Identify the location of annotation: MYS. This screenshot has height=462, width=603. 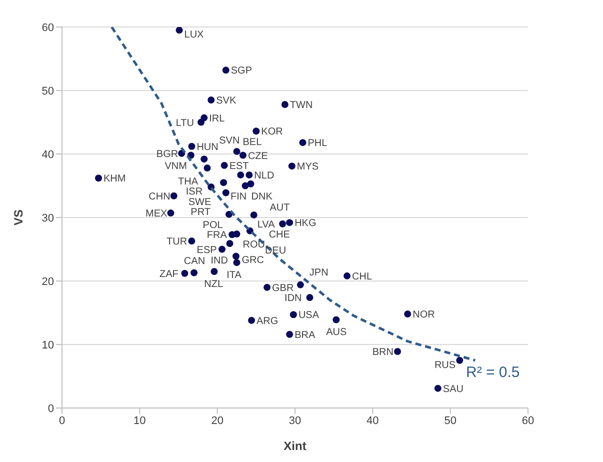
(307, 167).